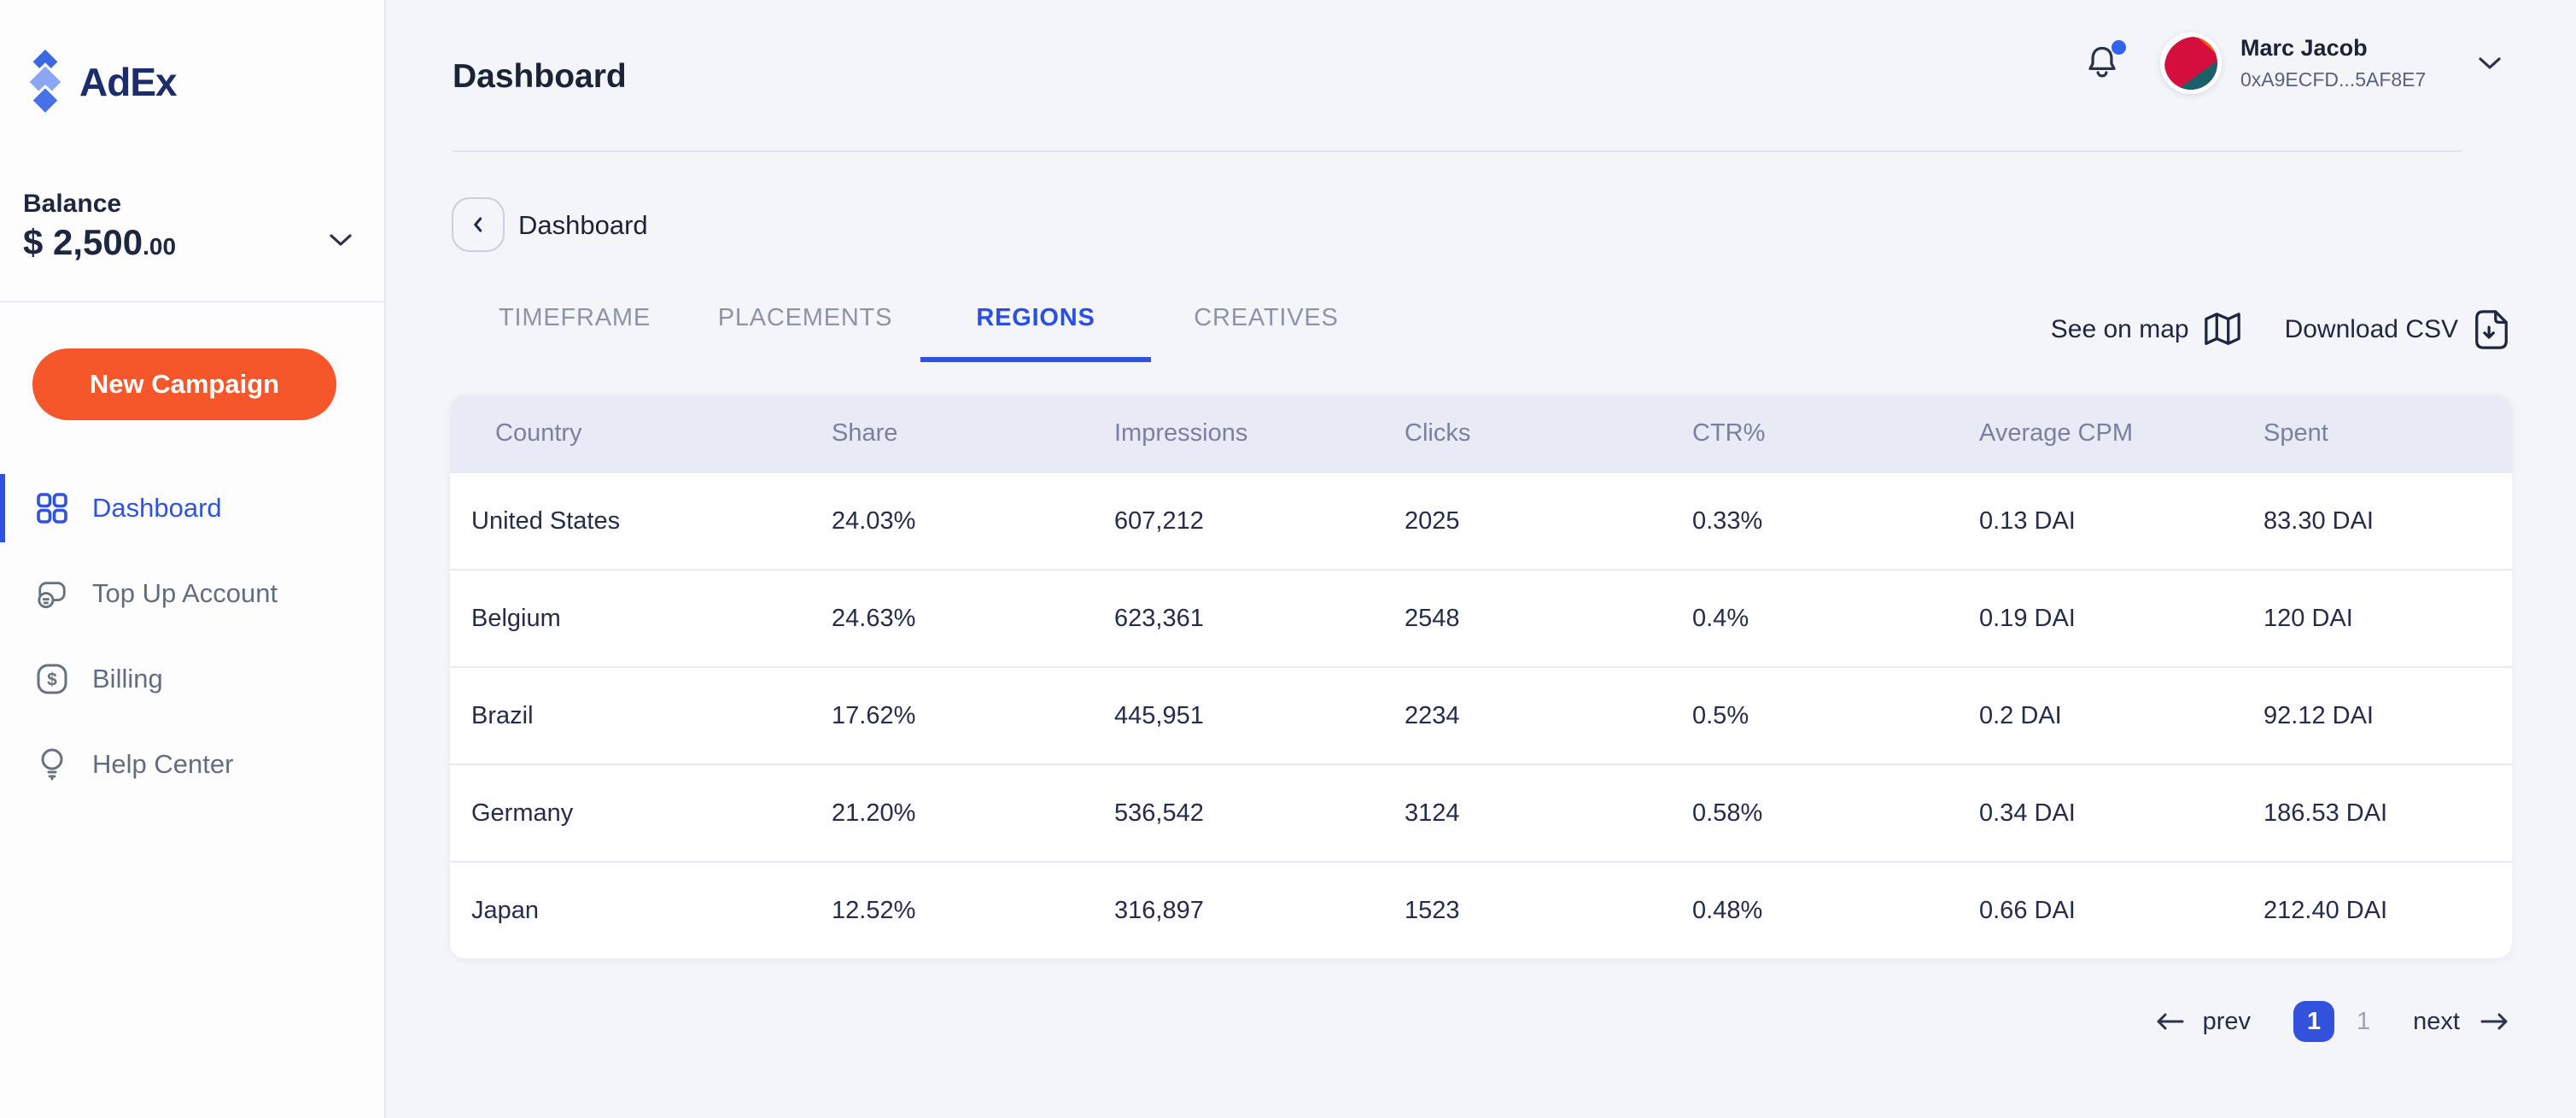 Image resolution: width=2576 pixels, height=1118 pixels. What do you see at coordinates (2314, 1021) in the screenshot?
I see `page-current: 1` at bounding box center [2314, 1021].